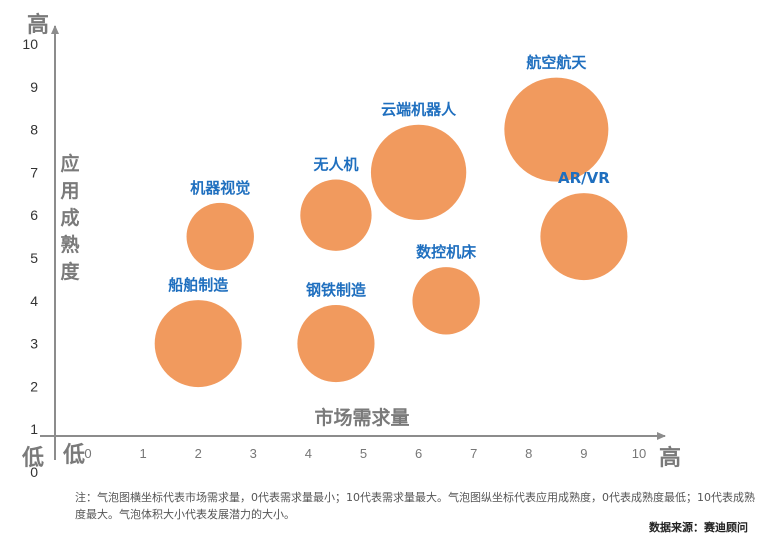  Describe the element at coordinates (87, 453) in the screenshot. I see `x-tick-label: 0` at that location.